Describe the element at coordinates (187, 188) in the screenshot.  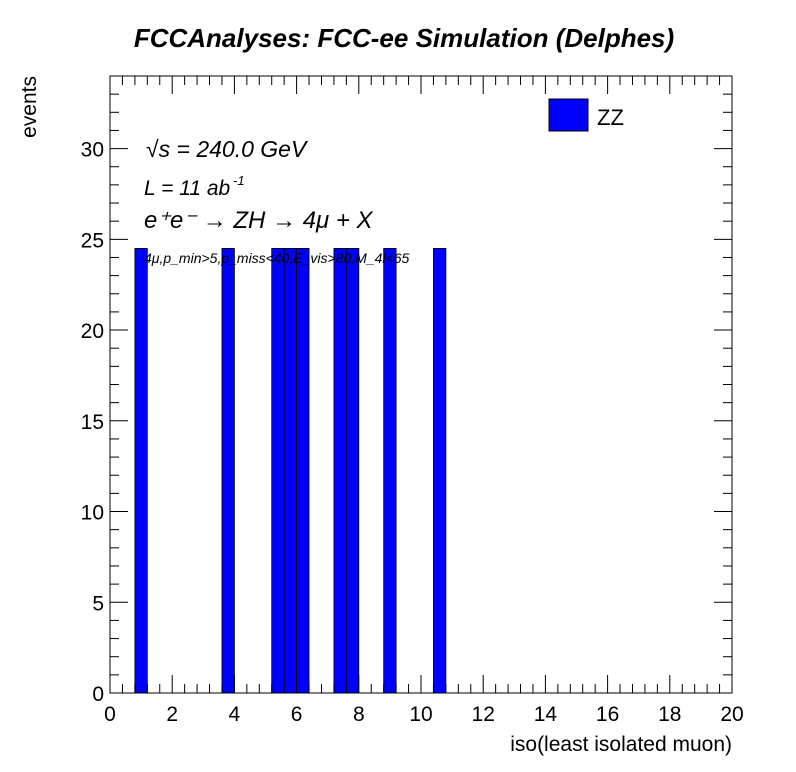
I see `annotation-lumi: L = 11 ab` at that location.